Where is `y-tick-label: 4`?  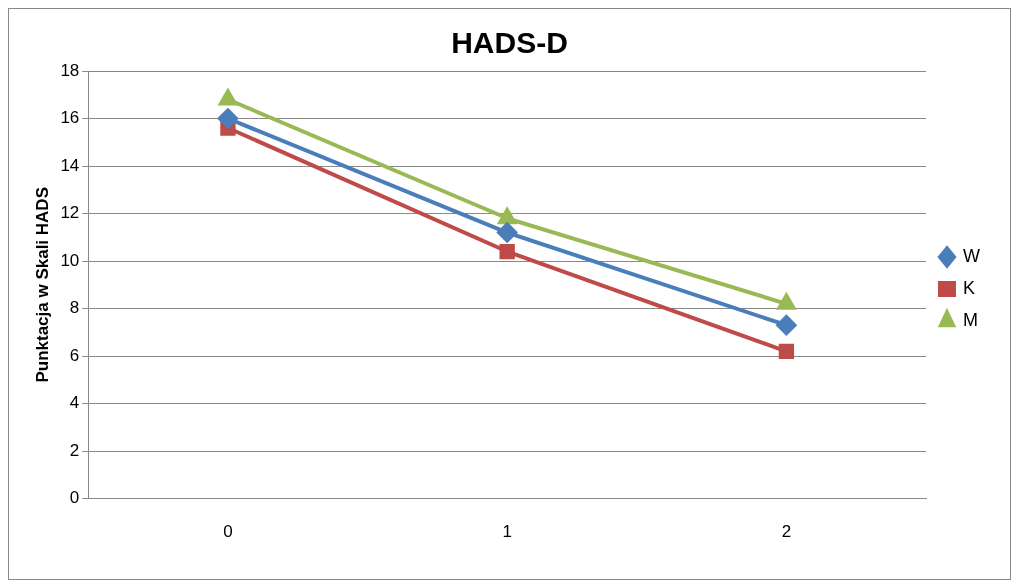
y-tick-label: 4 is located at coordinates (74, 403).